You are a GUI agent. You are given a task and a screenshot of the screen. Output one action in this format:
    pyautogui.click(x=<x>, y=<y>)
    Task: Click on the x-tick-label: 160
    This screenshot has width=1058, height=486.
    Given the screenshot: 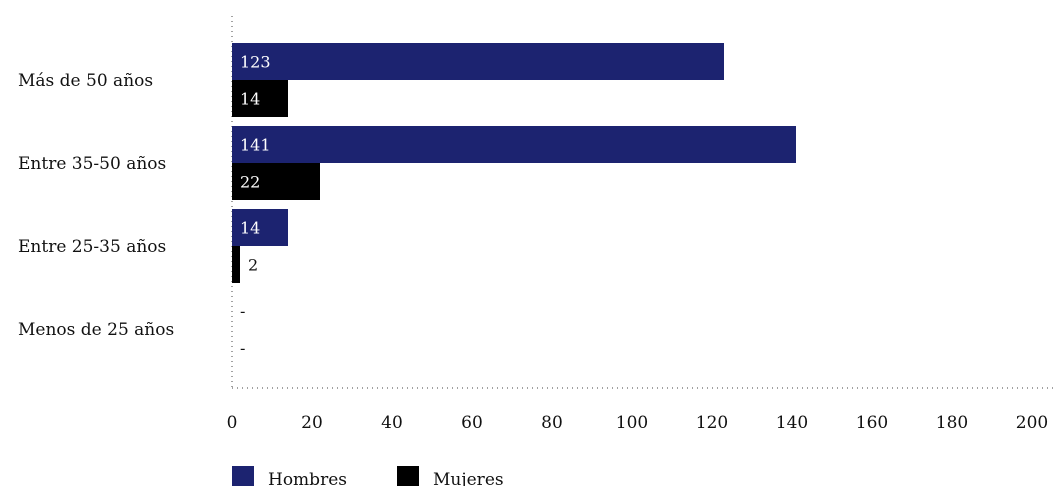 What is the action you would take?
    pyautogui.click(x=872, y=423)
    